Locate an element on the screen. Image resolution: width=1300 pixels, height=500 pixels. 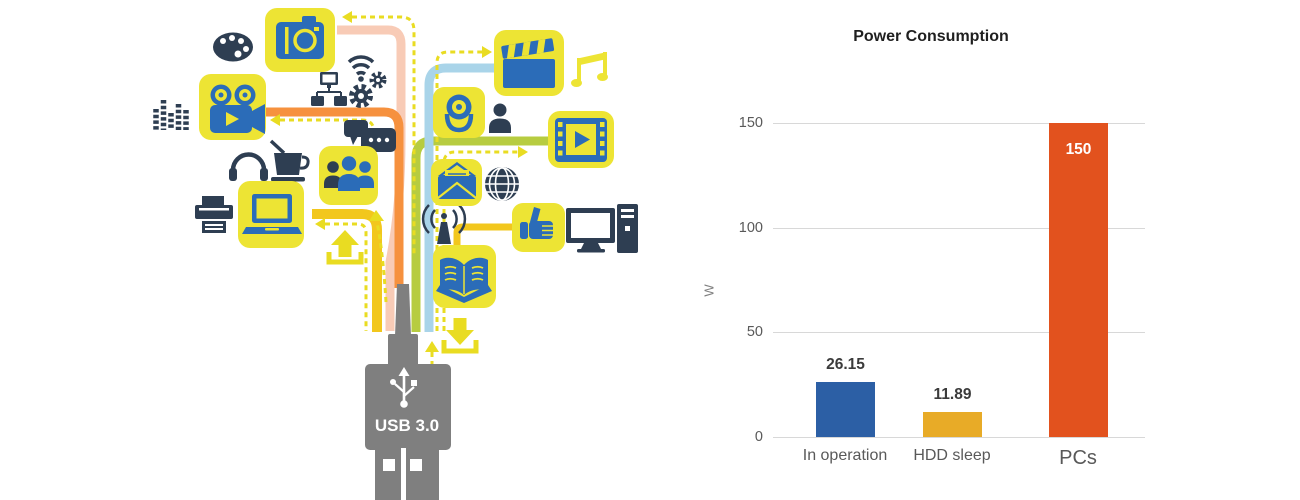
webcam-tile is located at coordinates (459, 112).